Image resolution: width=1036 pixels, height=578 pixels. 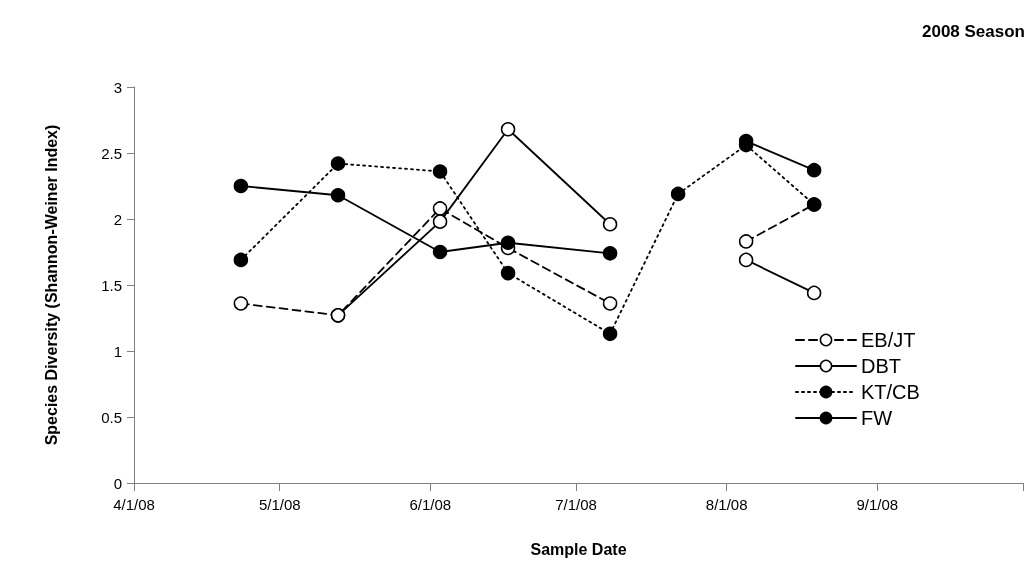 What do you see at coordinates (877, 418) in the screenshot?
I see `legend-label: FW` at bounding box center [877, 418].